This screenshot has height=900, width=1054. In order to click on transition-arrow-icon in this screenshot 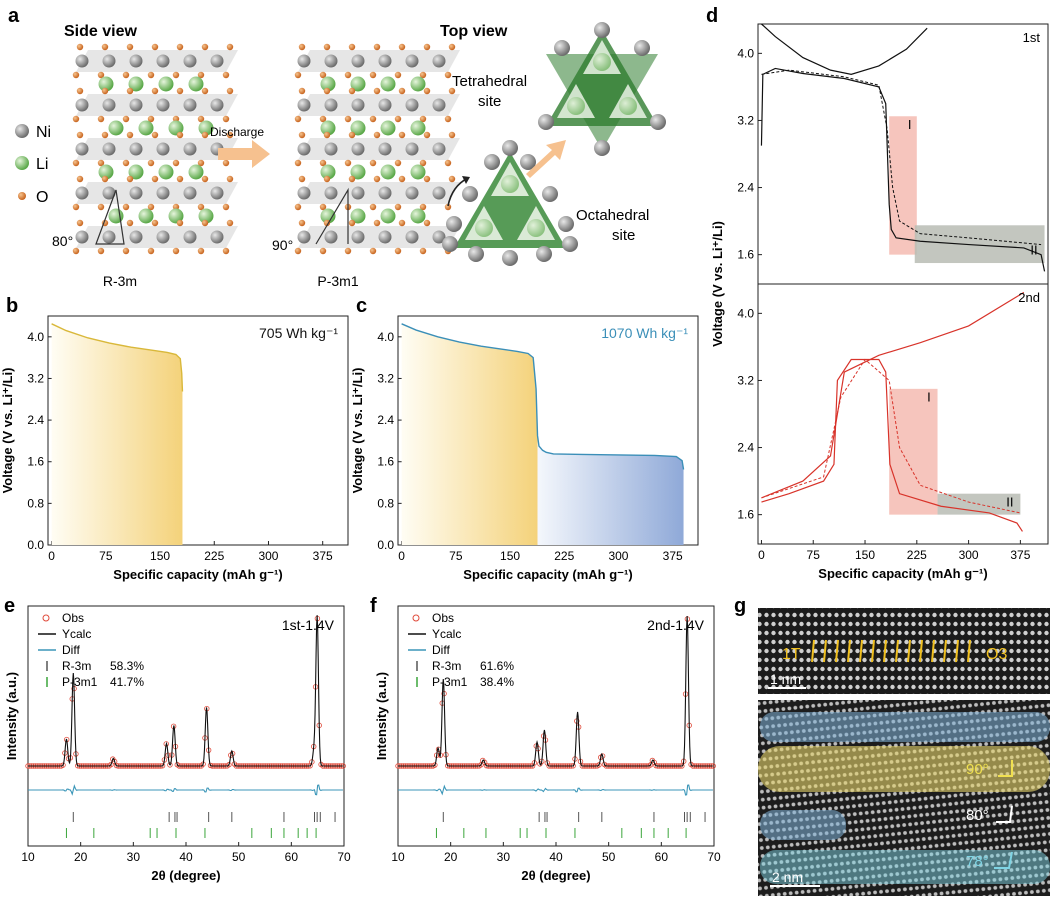, I will do `click(546, 159)`.